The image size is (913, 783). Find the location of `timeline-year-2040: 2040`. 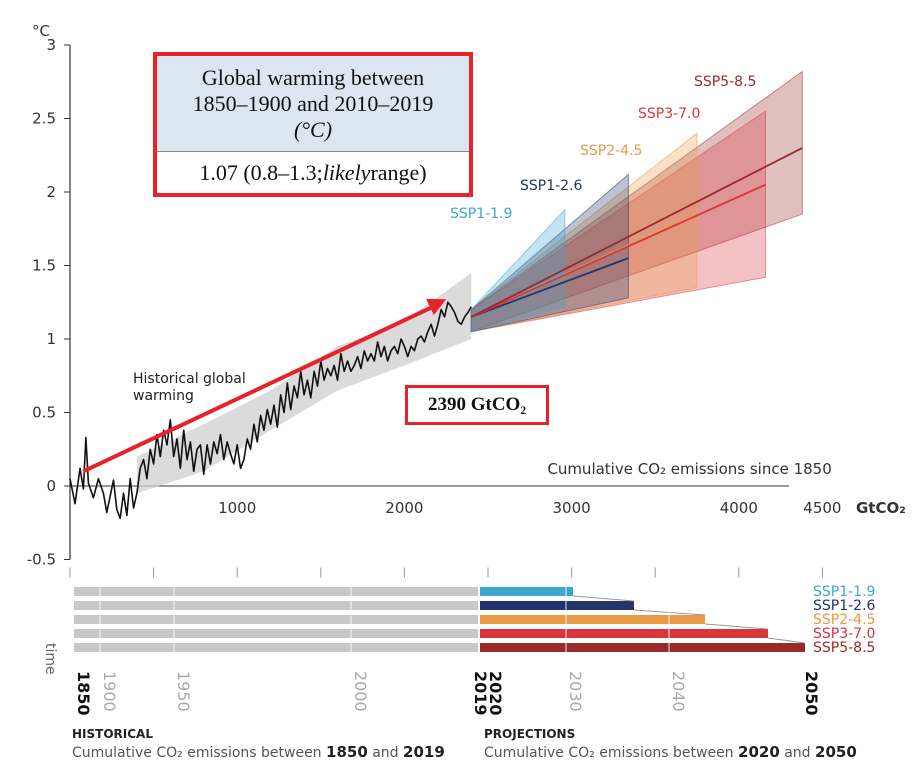

timeline-year-2040: 2040 is located at coordinates (678, 691).